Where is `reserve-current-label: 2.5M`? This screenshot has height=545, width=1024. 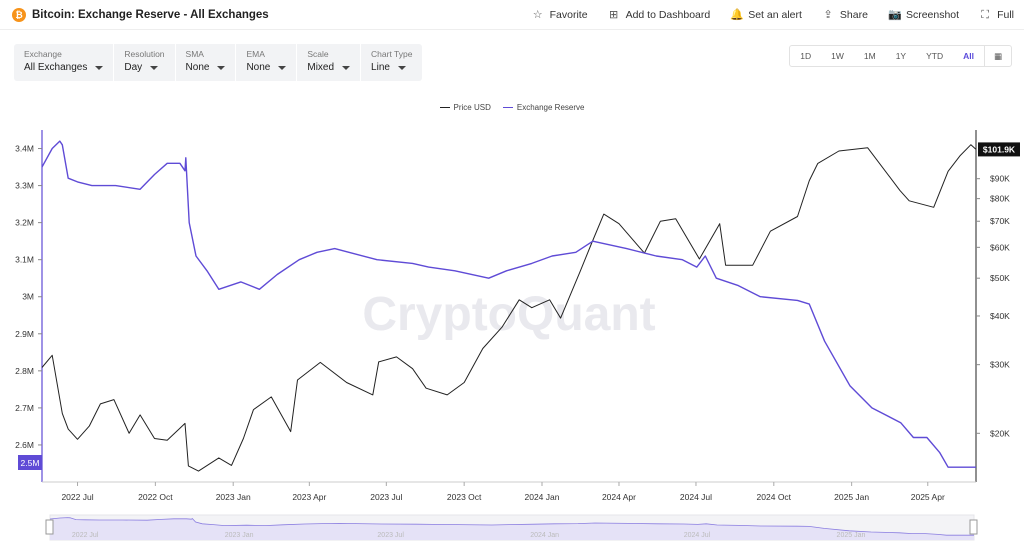
reserve-current-label: 2.5M is located at coordinates (30, 463).